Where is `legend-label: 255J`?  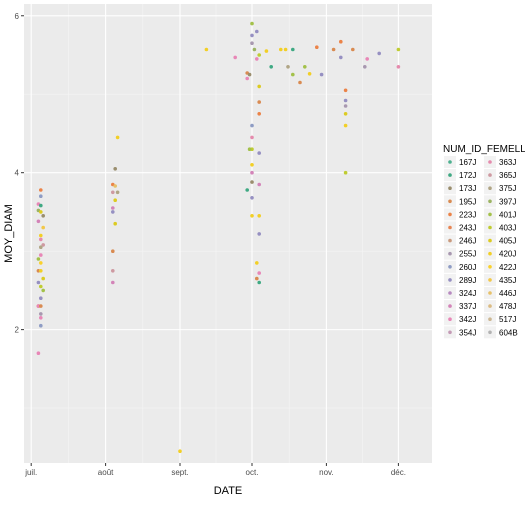 legend-label: 255J is located at coordinates (467, 254).